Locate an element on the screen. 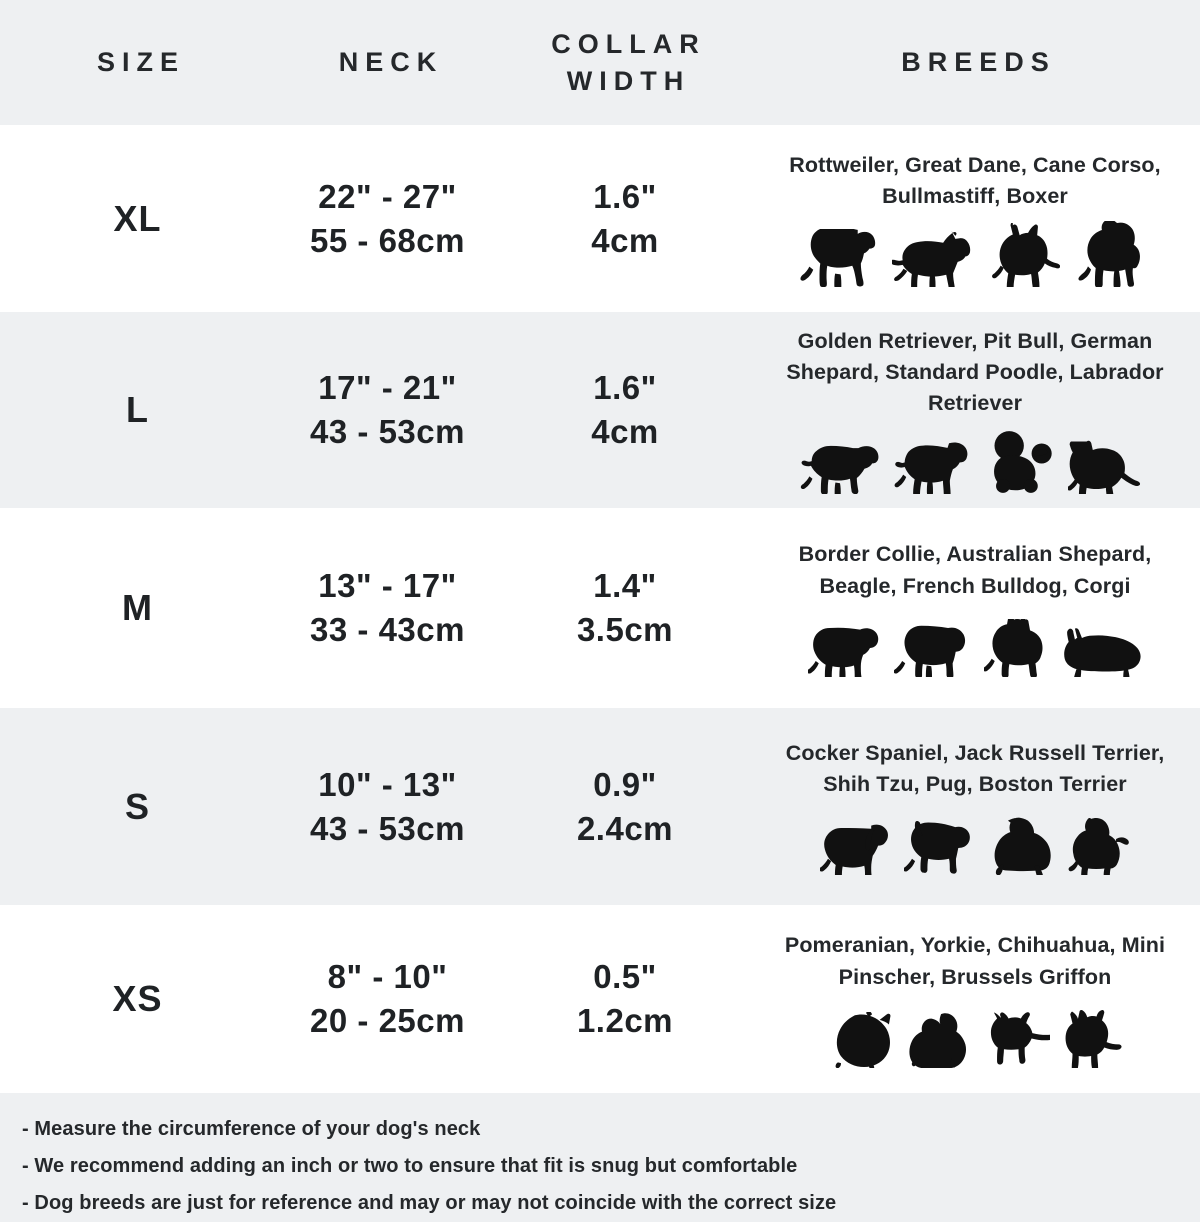 This screenshot has width=1200, height=1222. size-label: L is located at coordinates (137, 409).